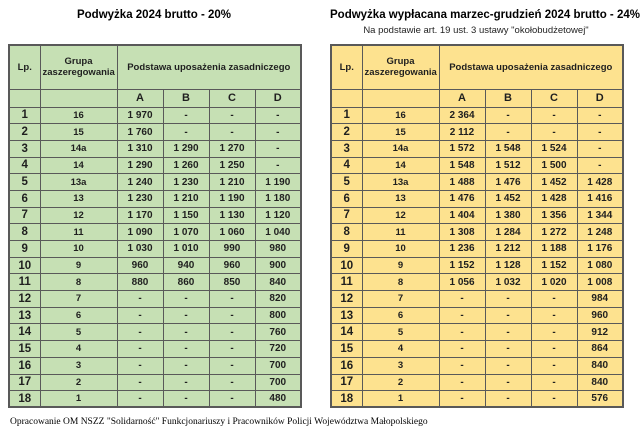  Describe the element at coordinates (24, 282) in the screenshot. I see `lp-cell: 11` at that location.